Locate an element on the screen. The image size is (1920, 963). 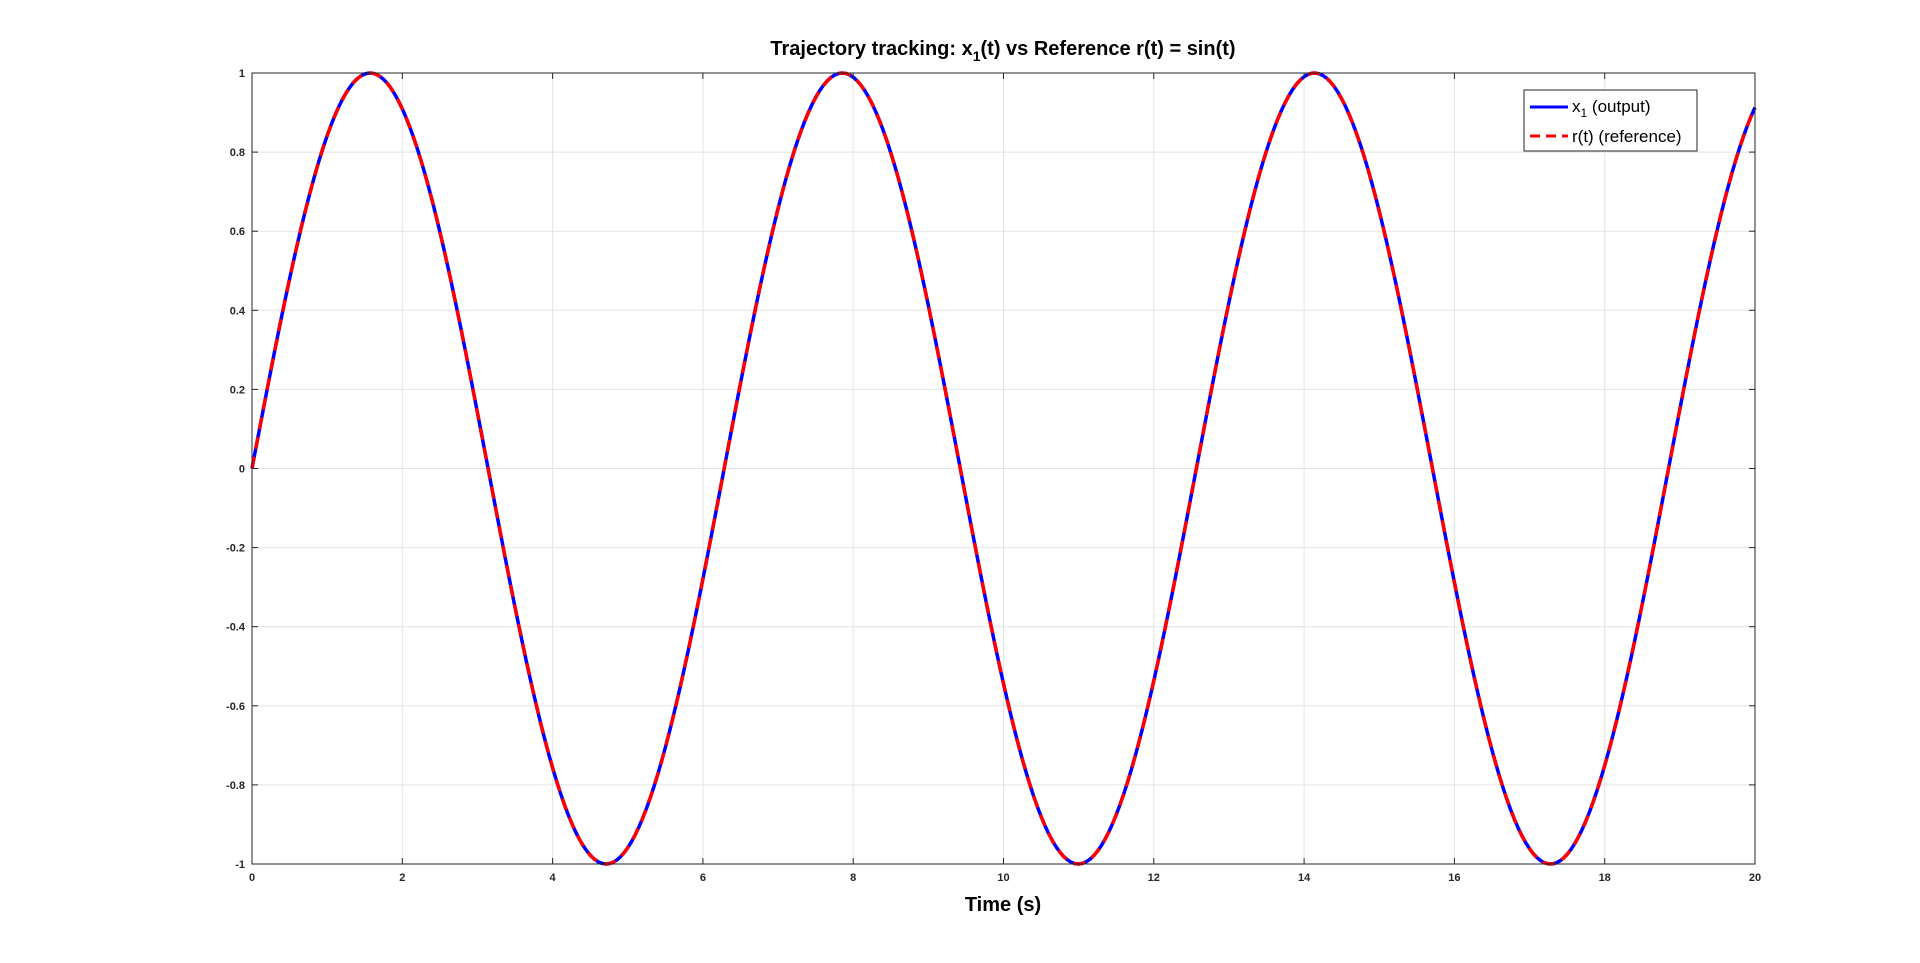
y-tick-label: 0.2 is located at coordinates (237, 390).